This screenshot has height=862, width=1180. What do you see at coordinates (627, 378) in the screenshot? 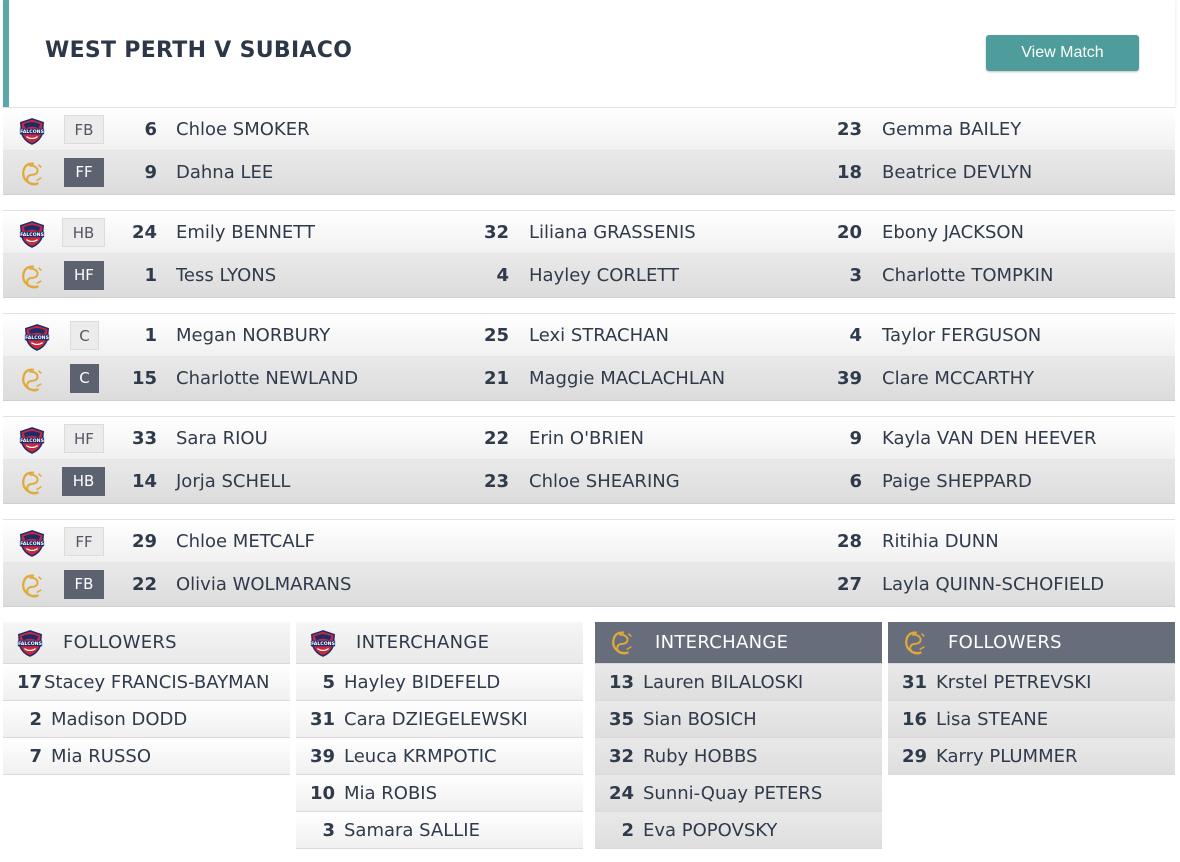
I see `player-name-link: Maggie MACLACHLAN` at bounding box center [627, 378].